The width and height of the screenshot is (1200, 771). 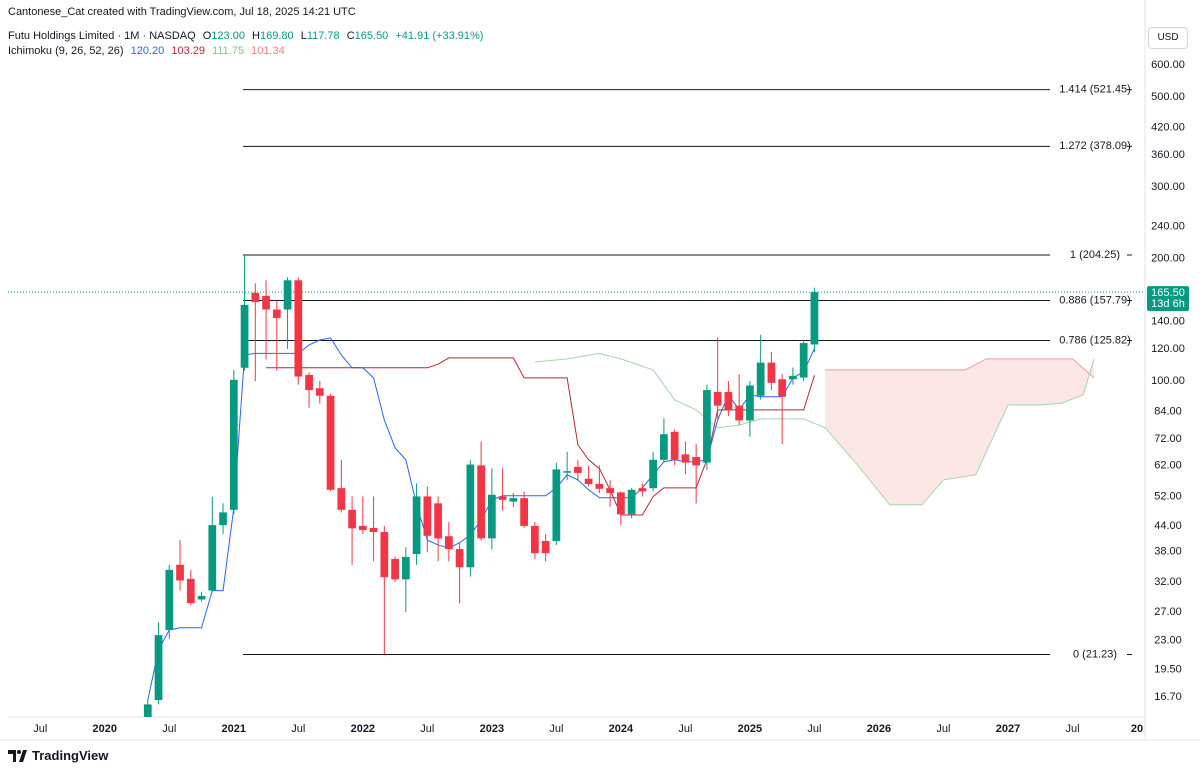 I want to click on y-tick-label: 360.00, so click(x=1168, y=155).